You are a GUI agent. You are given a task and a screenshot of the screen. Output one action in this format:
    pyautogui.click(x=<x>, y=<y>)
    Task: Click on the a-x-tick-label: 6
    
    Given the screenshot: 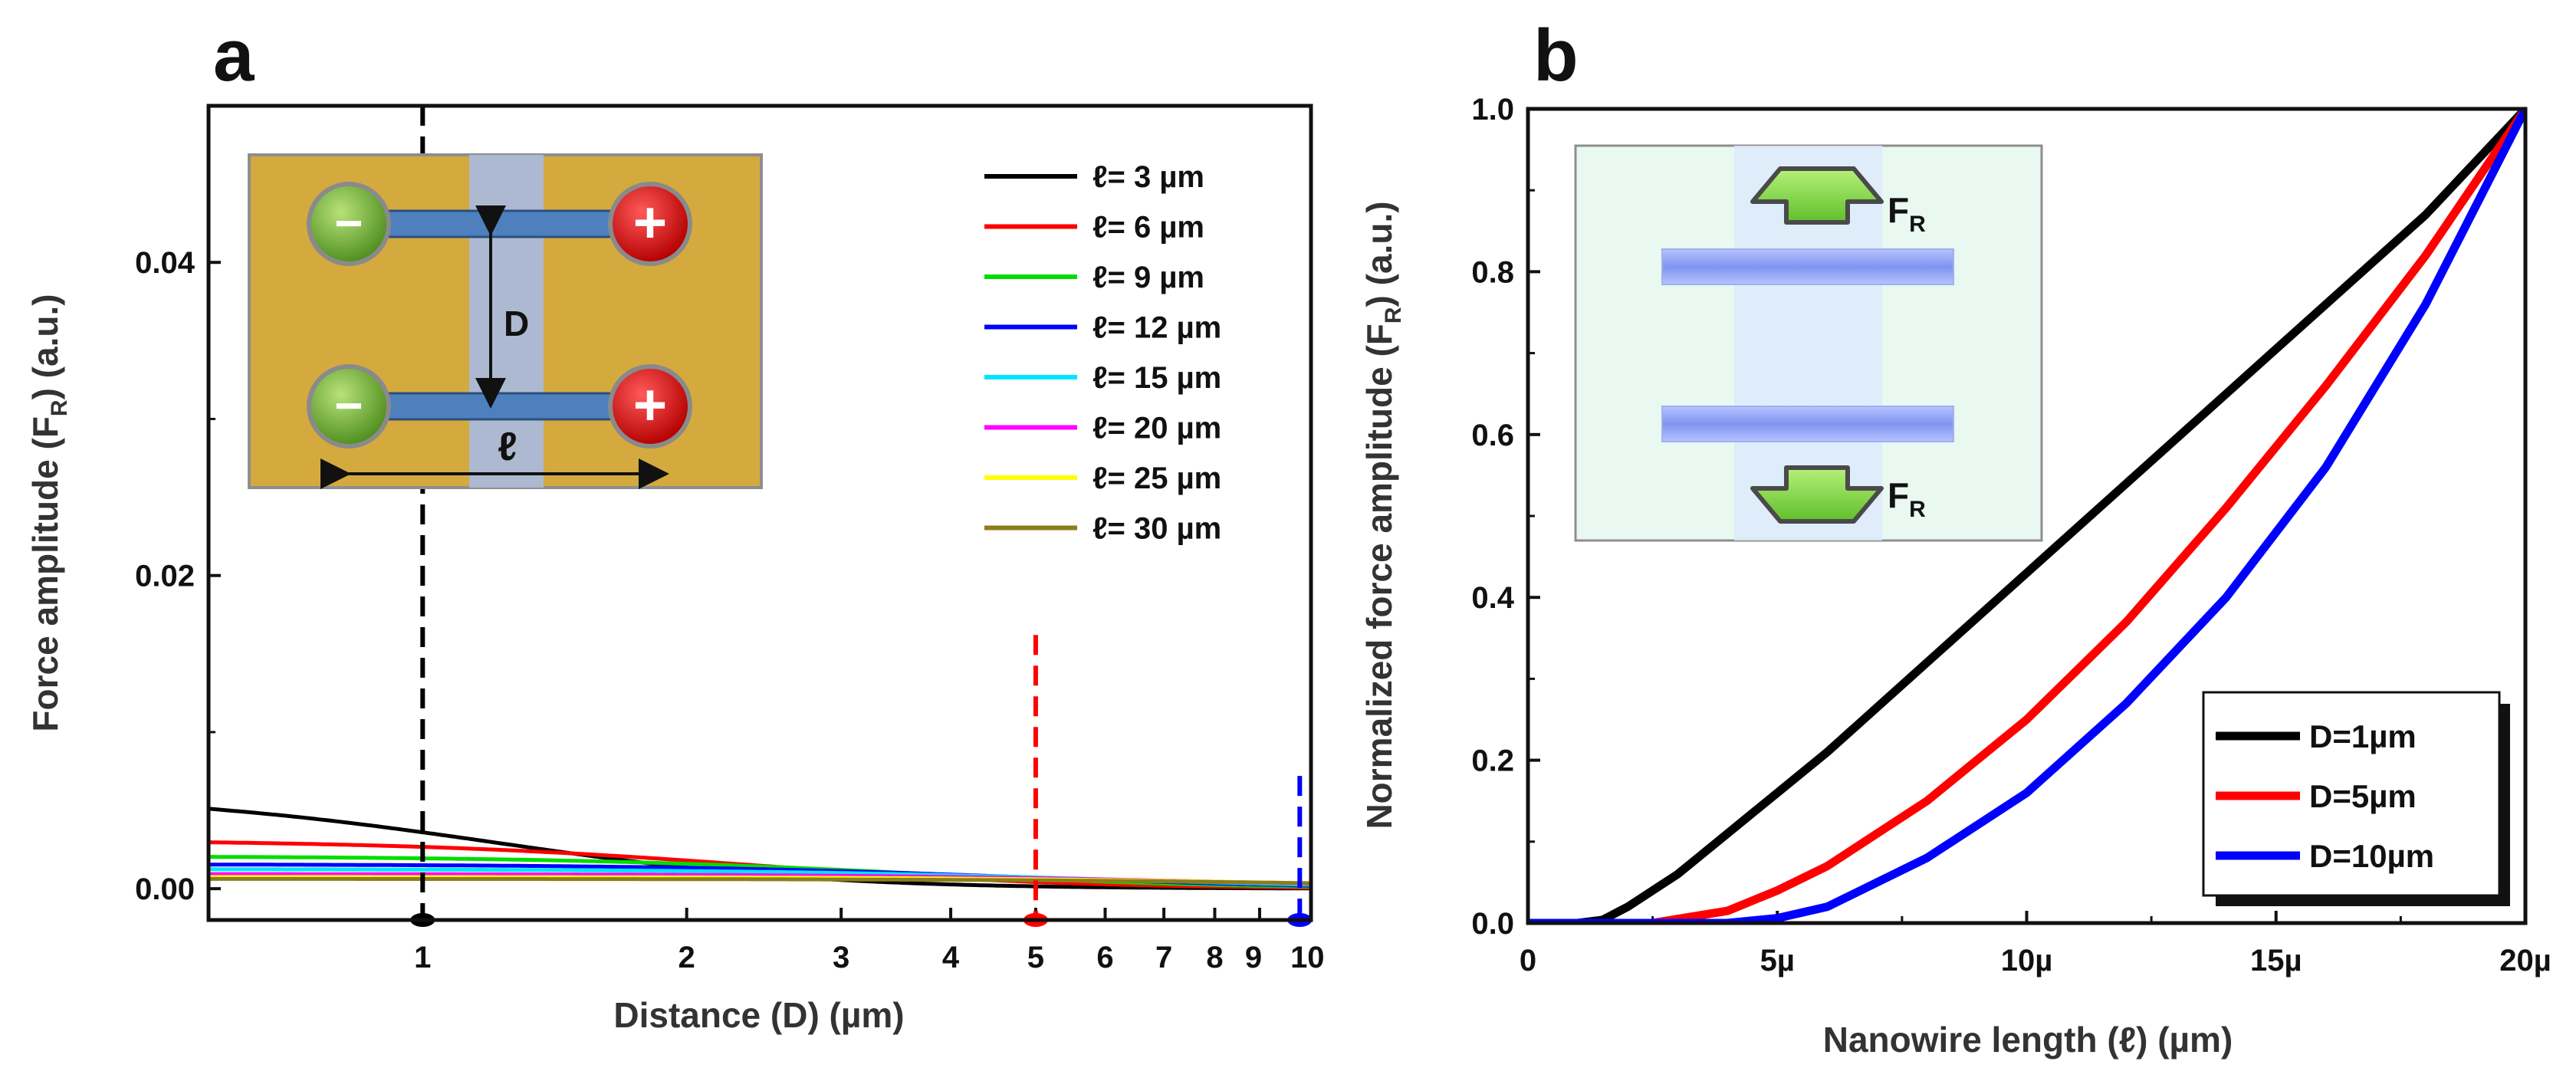 What is the action you would take?
    pyautogui.click(x=1104, y=958)
    